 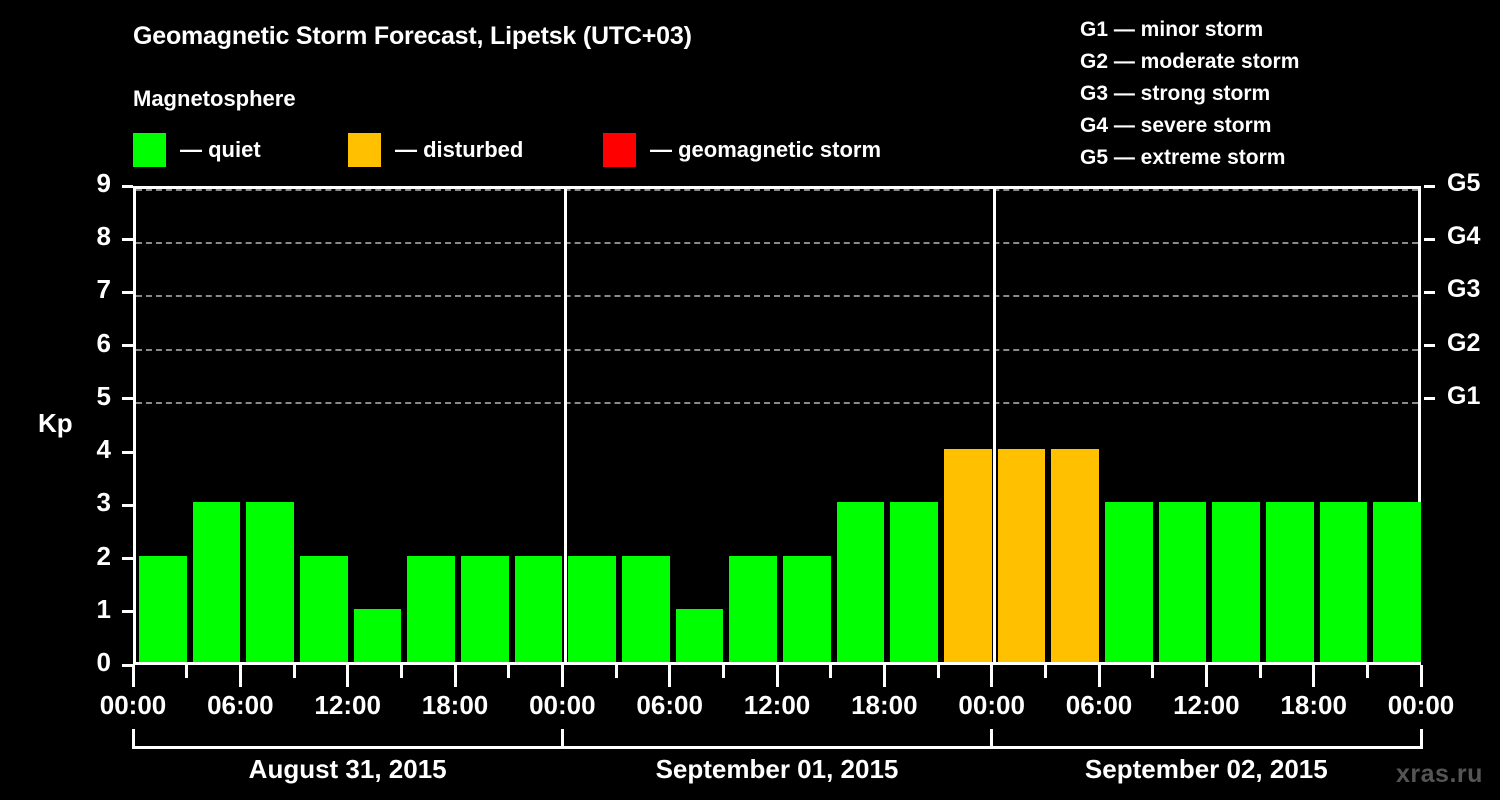 What do you see at coordinates (1190, 61) in the screenshot?
I see `g-legend-row-2: G2 — moderate storm` at bounding box center [1190, 61].